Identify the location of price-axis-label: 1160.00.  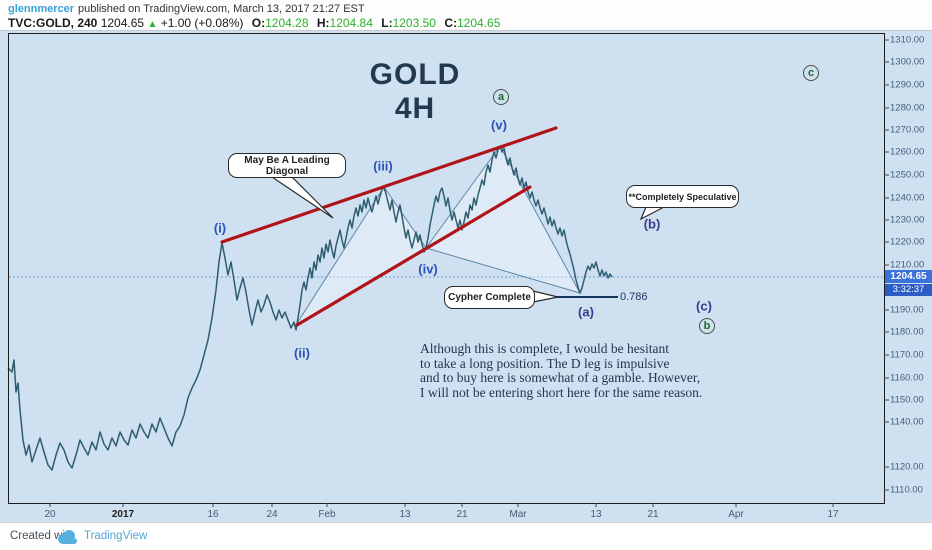
(907, 378).